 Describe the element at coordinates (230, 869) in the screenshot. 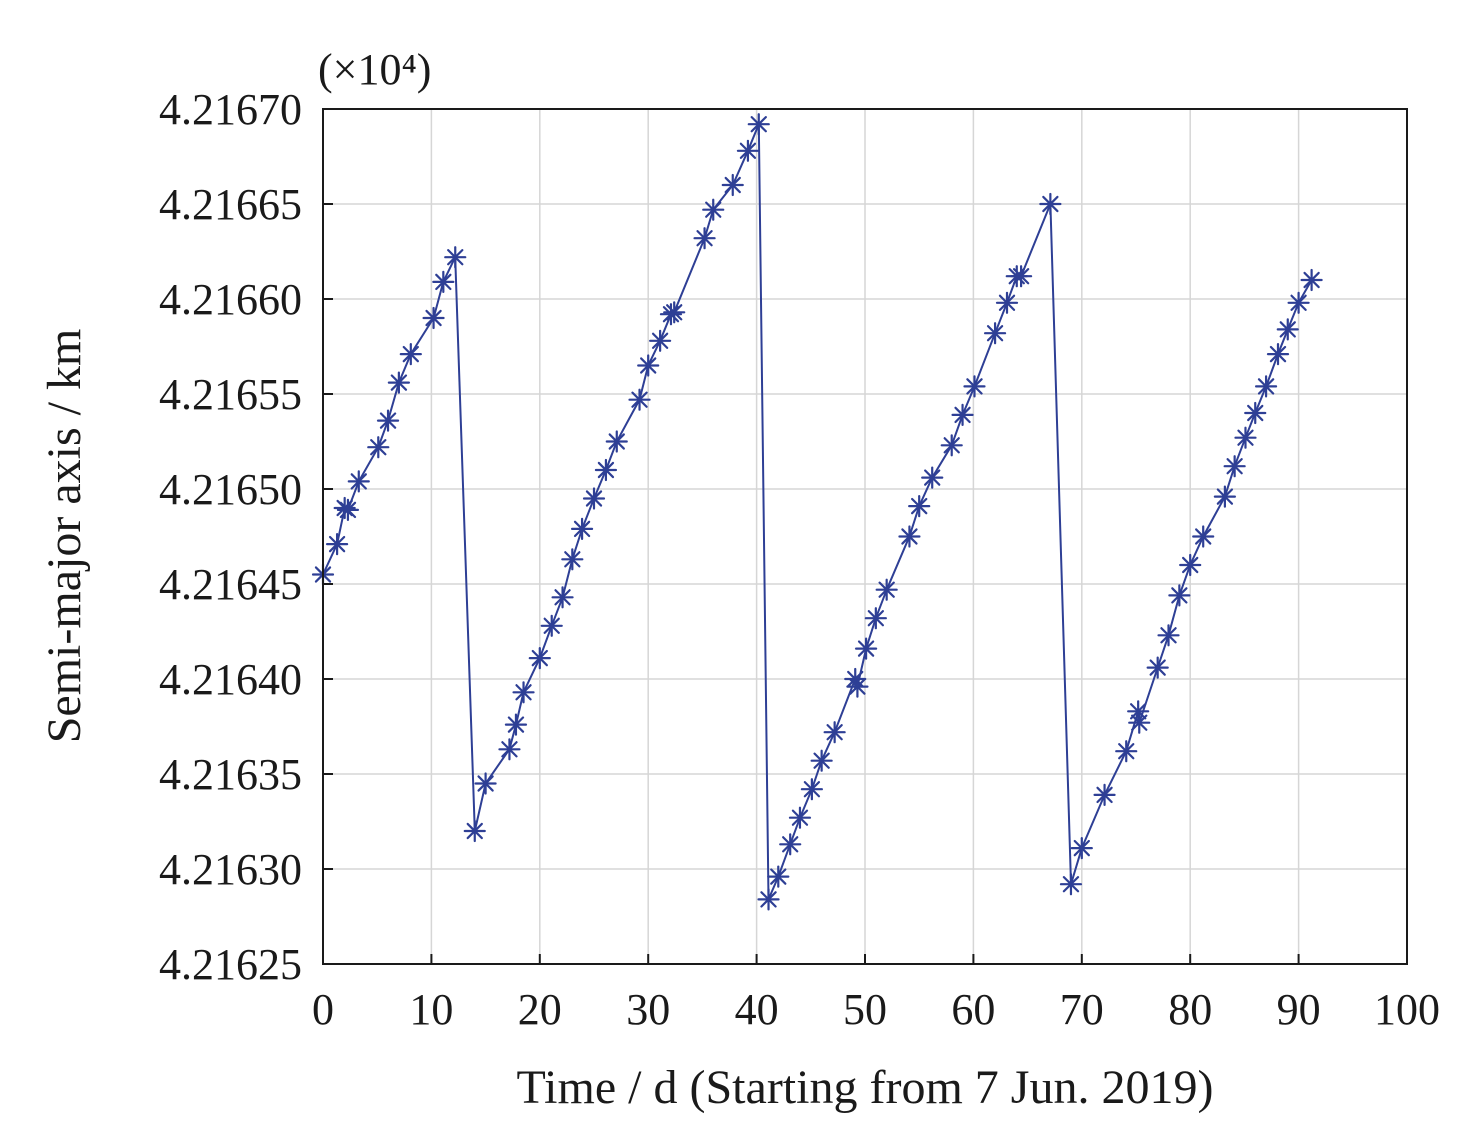

I see `y-tick-label: 4.21630` at that location.